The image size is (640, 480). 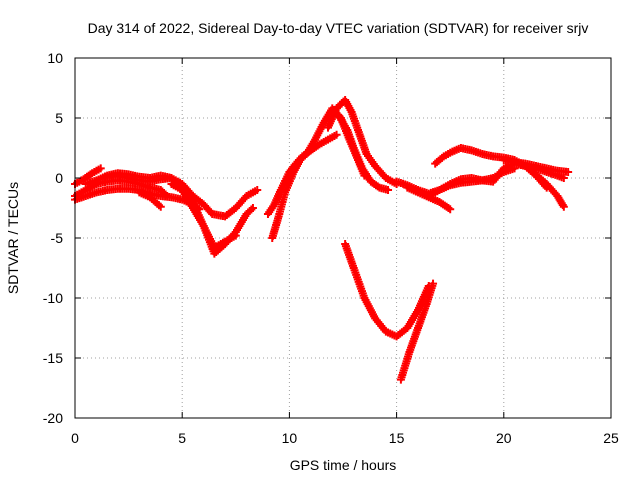 I want to click on x-tick-label: 20, so click(x=504, y=438).